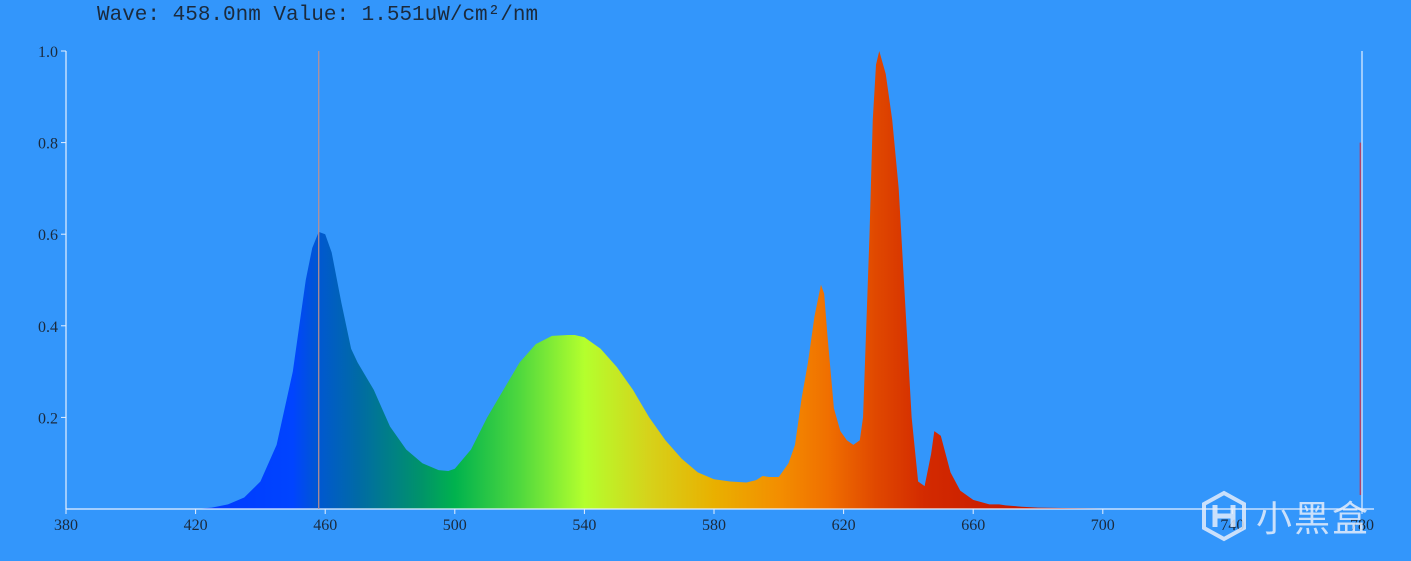 The image size is (1411, 561). I want to click on x-tick-label: 780, so click(1362, 525).